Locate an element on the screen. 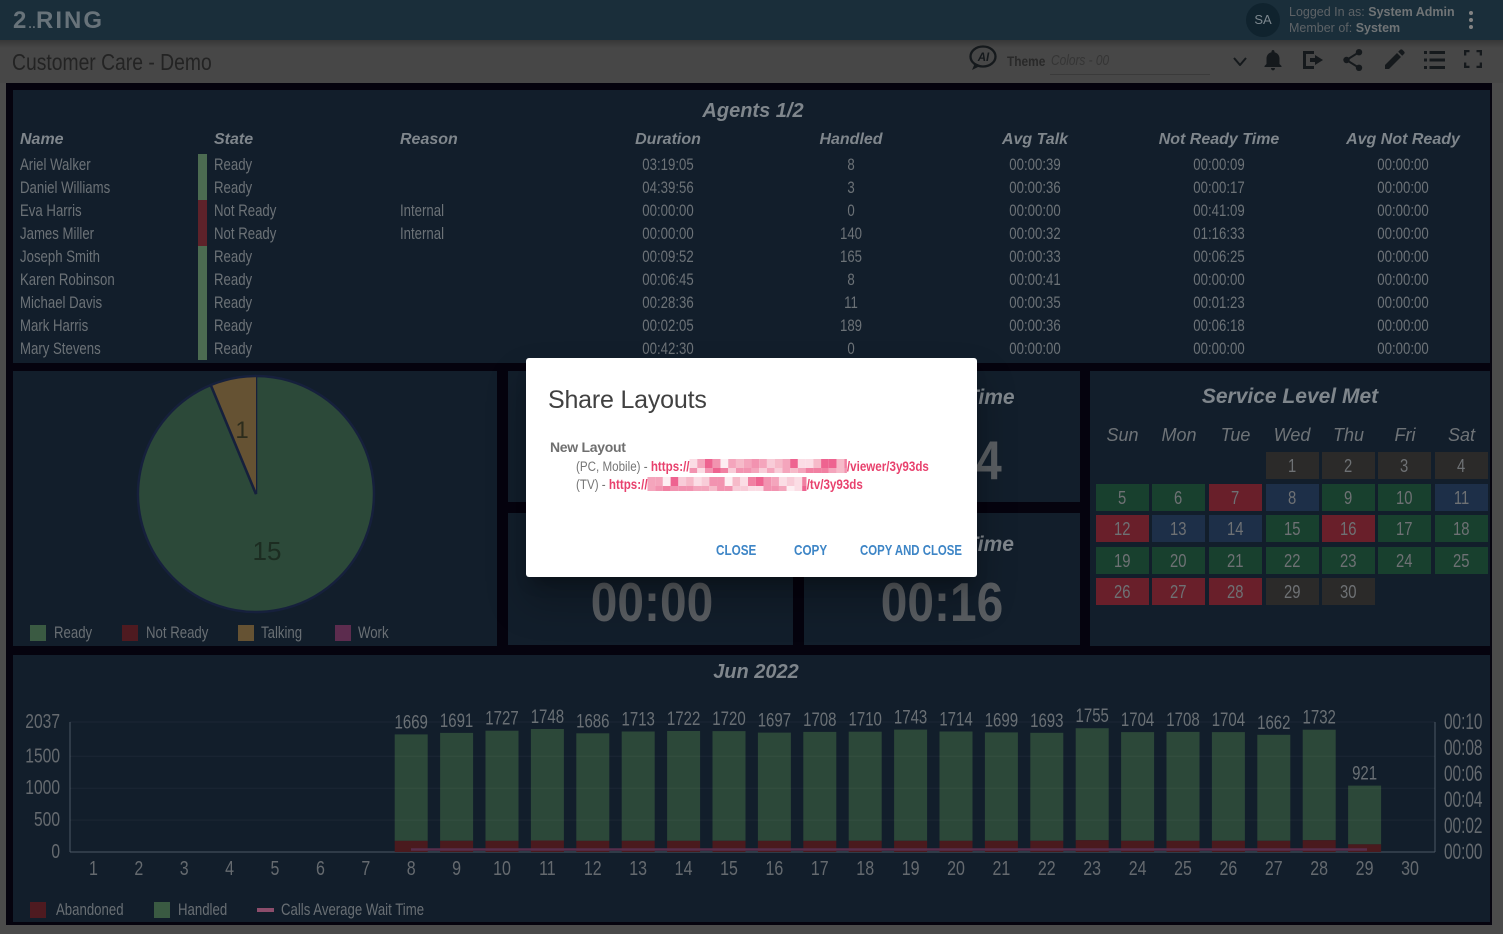 This screenshot has width=1503, height=934. svg-text: 1693 is located at coordinates (1046, 720).